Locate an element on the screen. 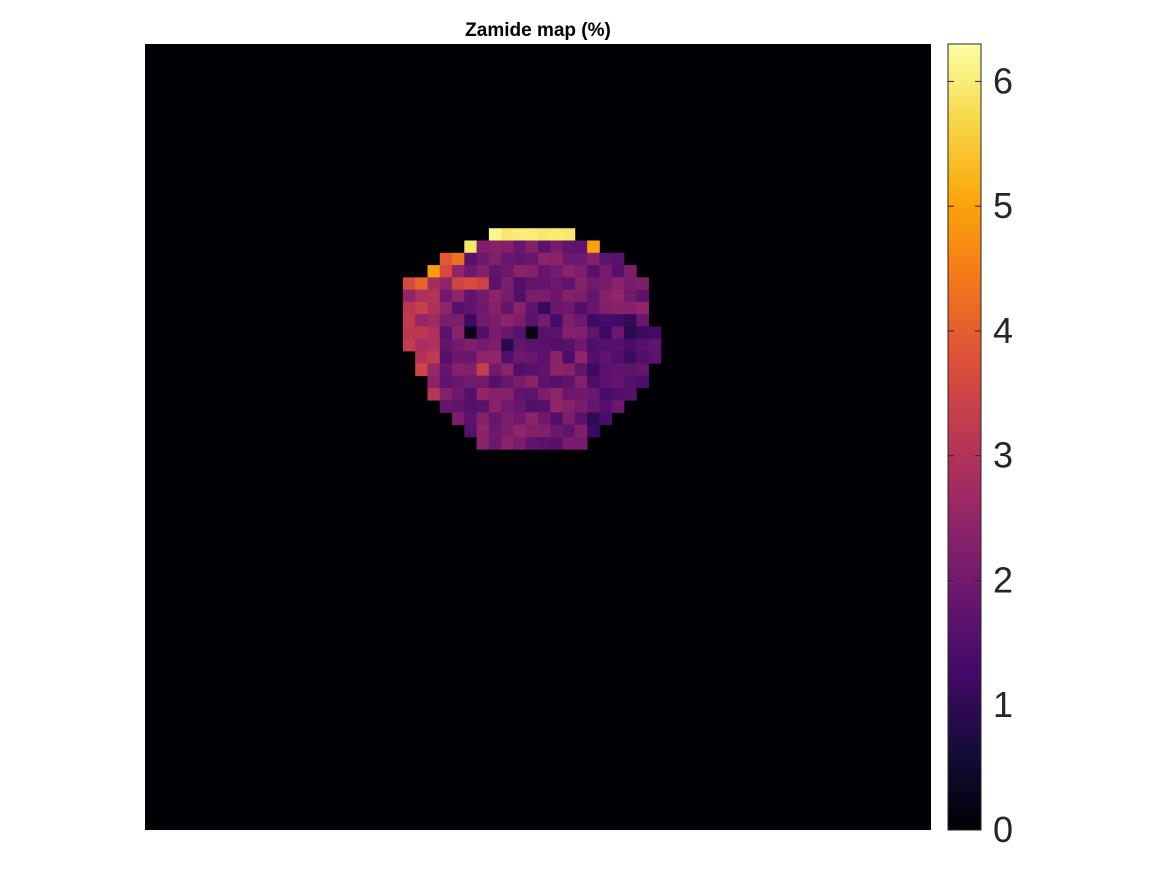 The image size is (1167, 875). colorbar-ticks: 0 1 2 3 4 5 6 is located at coordinates (980, 455).